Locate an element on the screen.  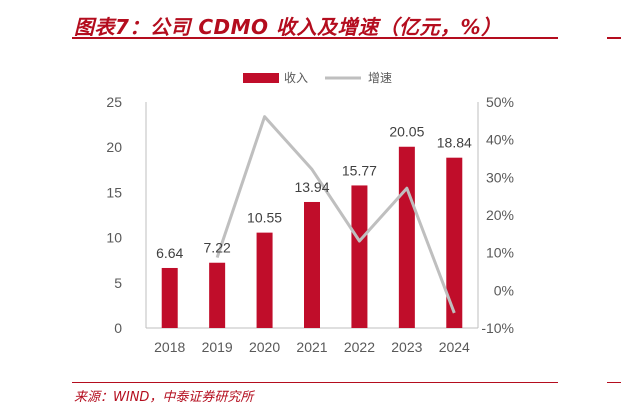
title-rule-right is located at coordinates (614, 38).